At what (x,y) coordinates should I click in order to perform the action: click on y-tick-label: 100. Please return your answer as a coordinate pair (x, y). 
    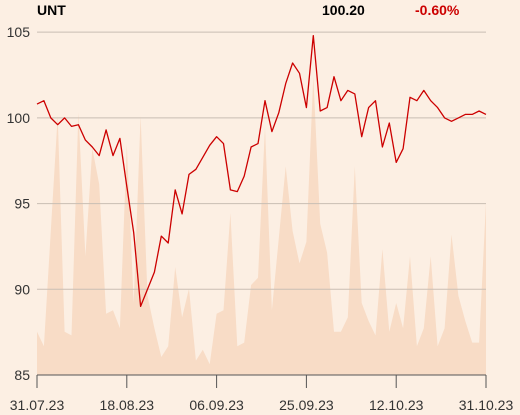
    Looking at the image, I should click on (19, 118).